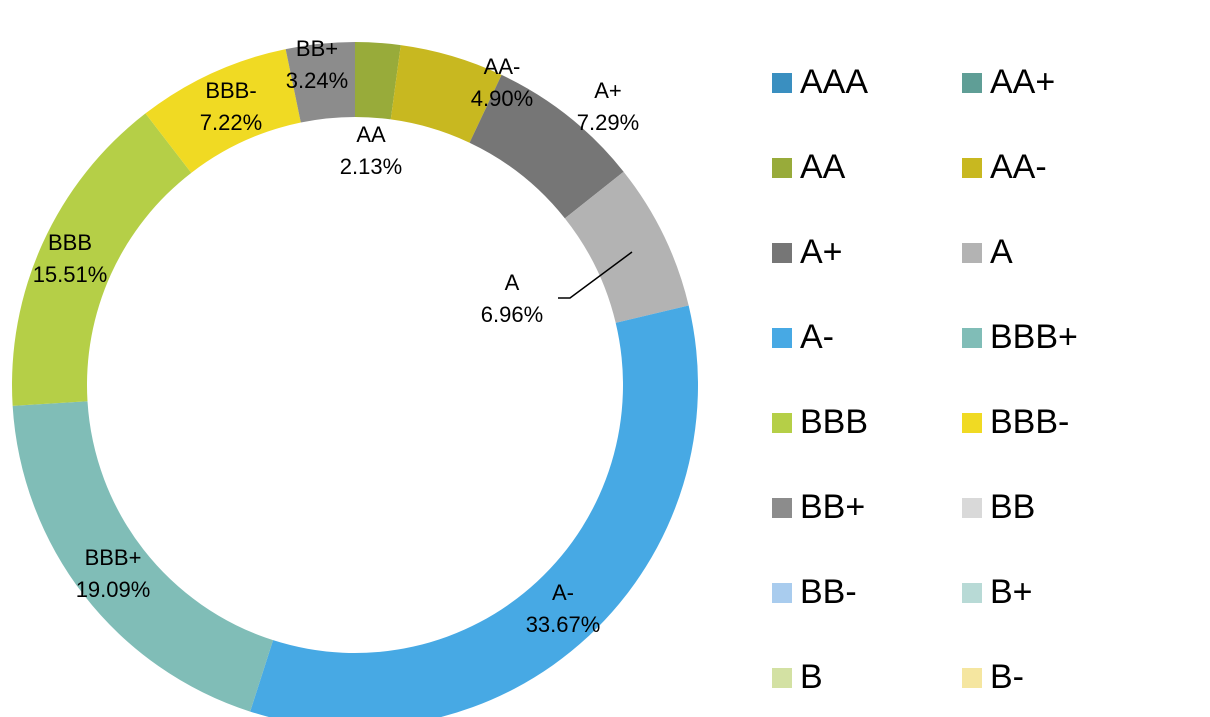  What do you see at coordinates (70, 274) in the screenshot?
I see `slice-value-label: 15.51%` at bounding box center [70, 274].